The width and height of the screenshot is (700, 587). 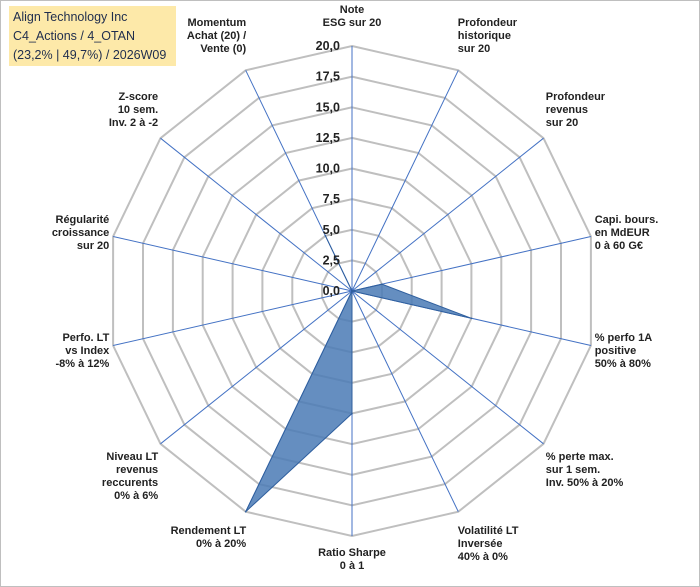 What do you see at coordinates (132, 457) in the screenshot?
I see `axis-label-line: Niveau LT` at bounding box center [132, 457].